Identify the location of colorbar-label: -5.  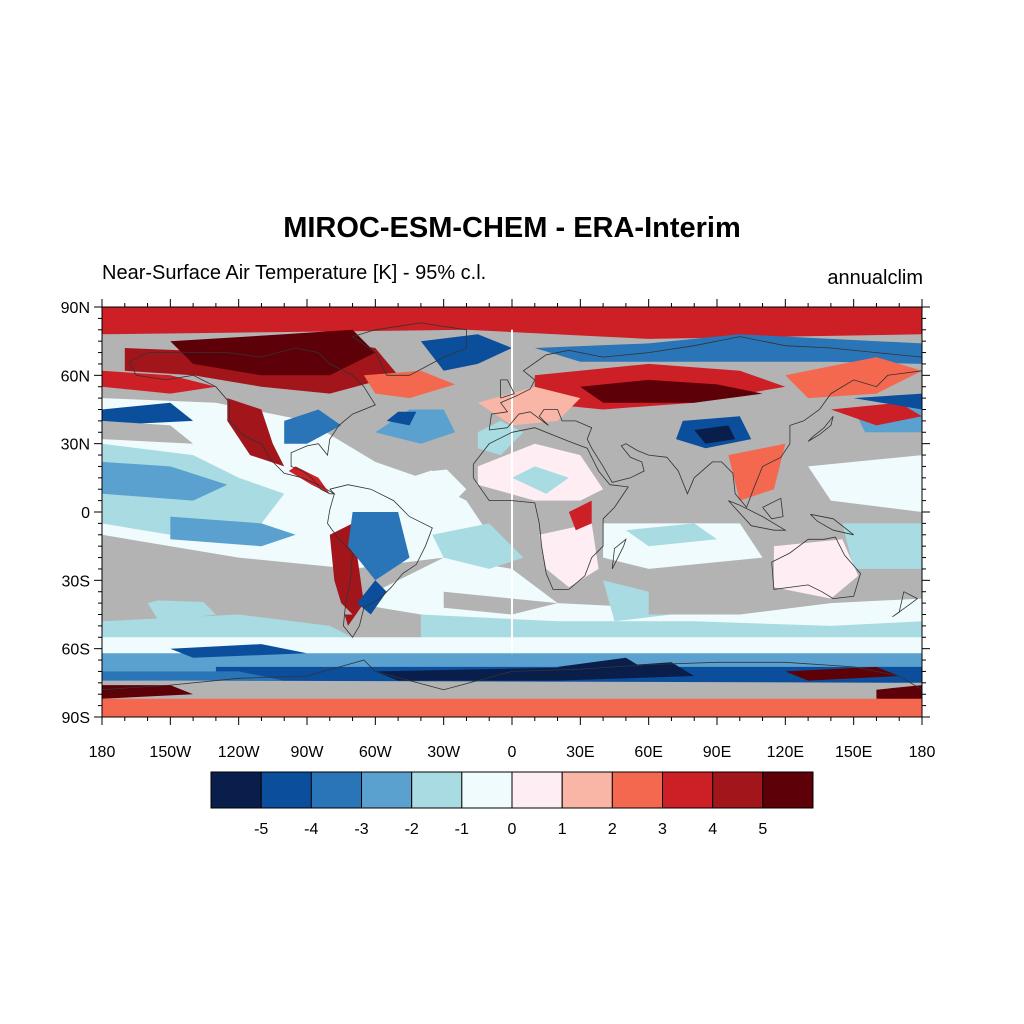
(261, 829).